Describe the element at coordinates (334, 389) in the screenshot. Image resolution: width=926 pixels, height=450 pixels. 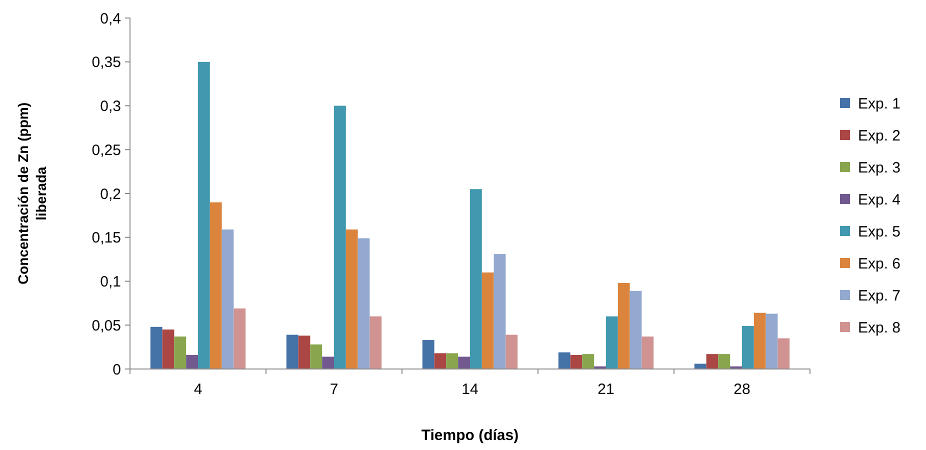
I see `x-tick-label: 7` at that location.